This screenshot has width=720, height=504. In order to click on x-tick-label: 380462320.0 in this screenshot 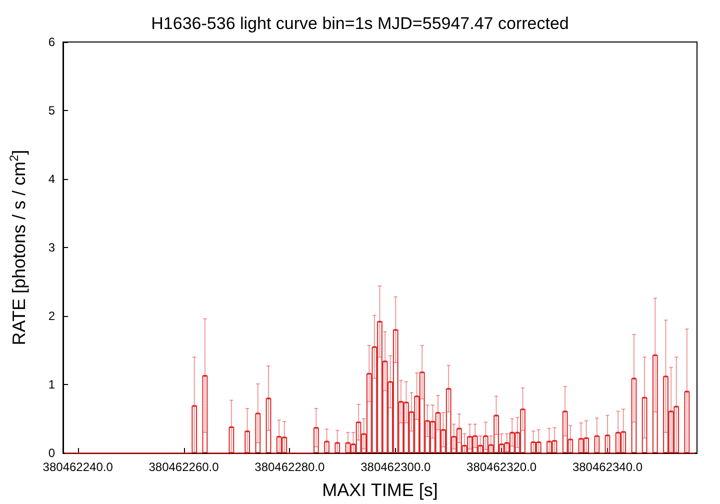, I will do `click(501, 467)`.